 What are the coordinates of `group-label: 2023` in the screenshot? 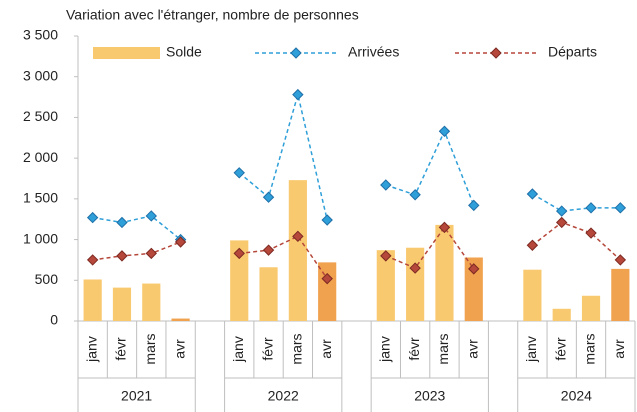 It's located at (429, 396).